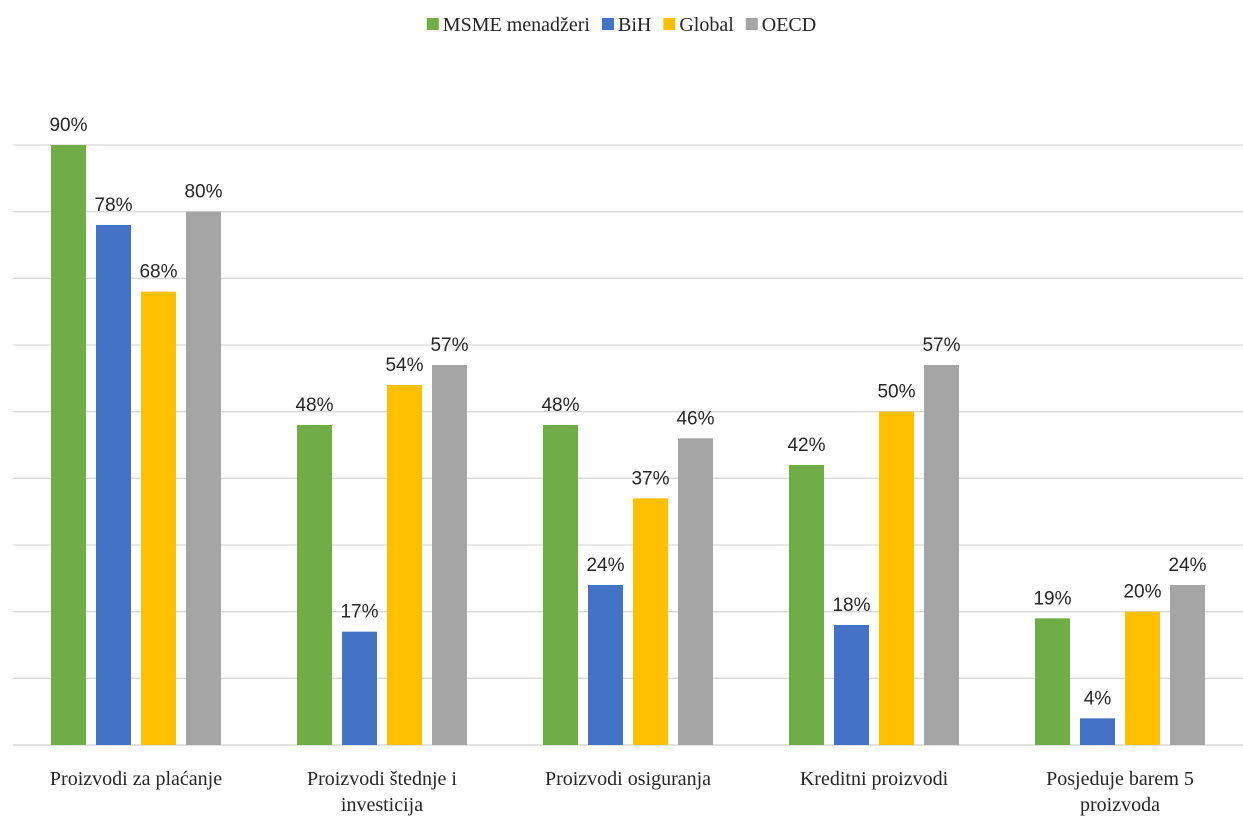 This screenshot has height=825, width=1243. What do you see at coordinates (628, 779) in the screenshot?
I see `category-label: Proizvodi osiguranja` at bounding box center [628, 779].